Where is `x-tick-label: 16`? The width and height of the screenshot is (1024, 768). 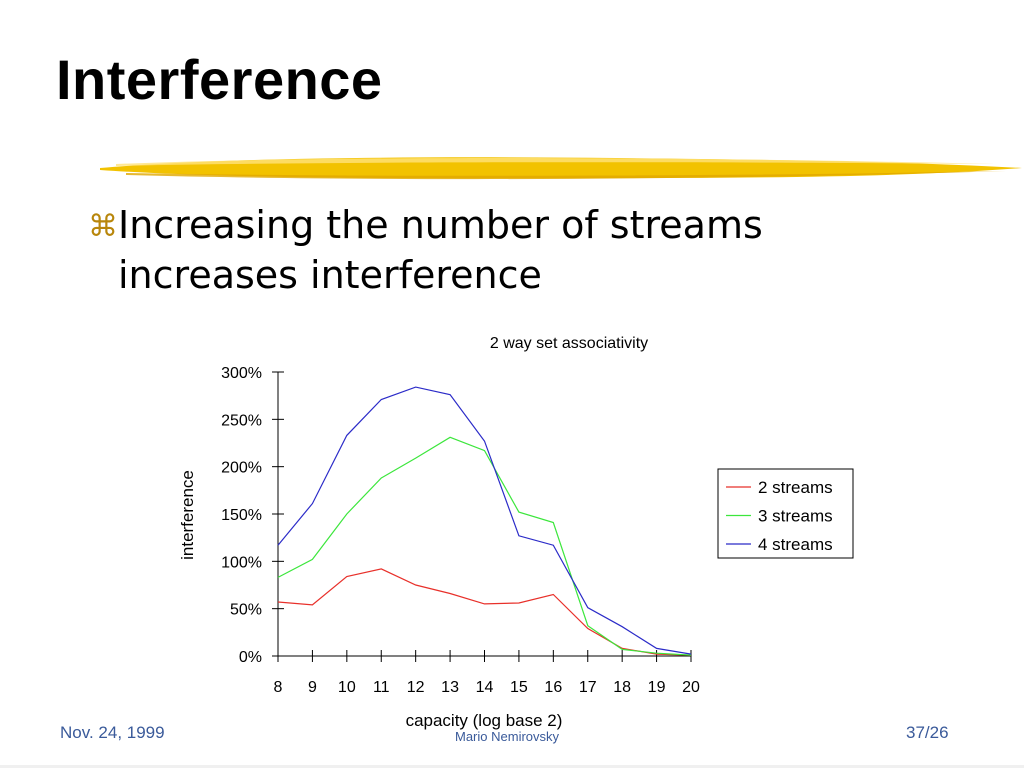 x-tick-label: 16 is located at coordinates (553, 687).